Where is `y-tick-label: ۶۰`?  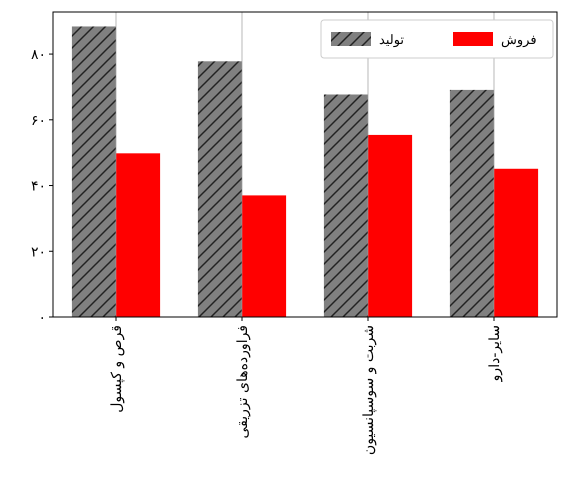 y-tick-label: ۶۰ is located at coordinates (38, 120).